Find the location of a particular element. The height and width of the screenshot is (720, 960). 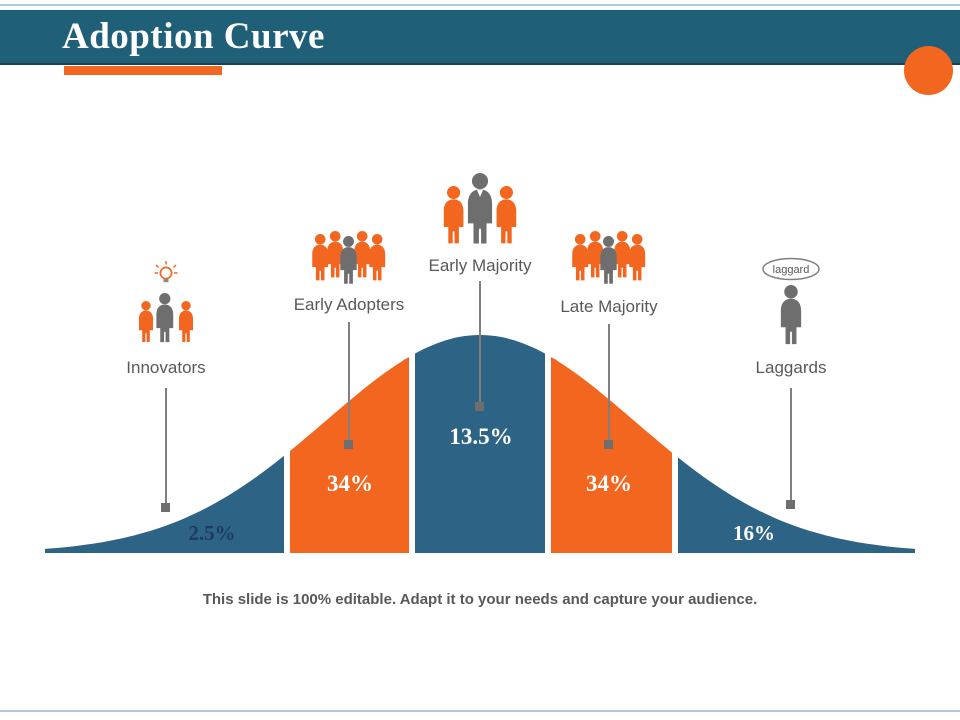

value-early-majority: 13.5% is located at coordinates (481, 436).